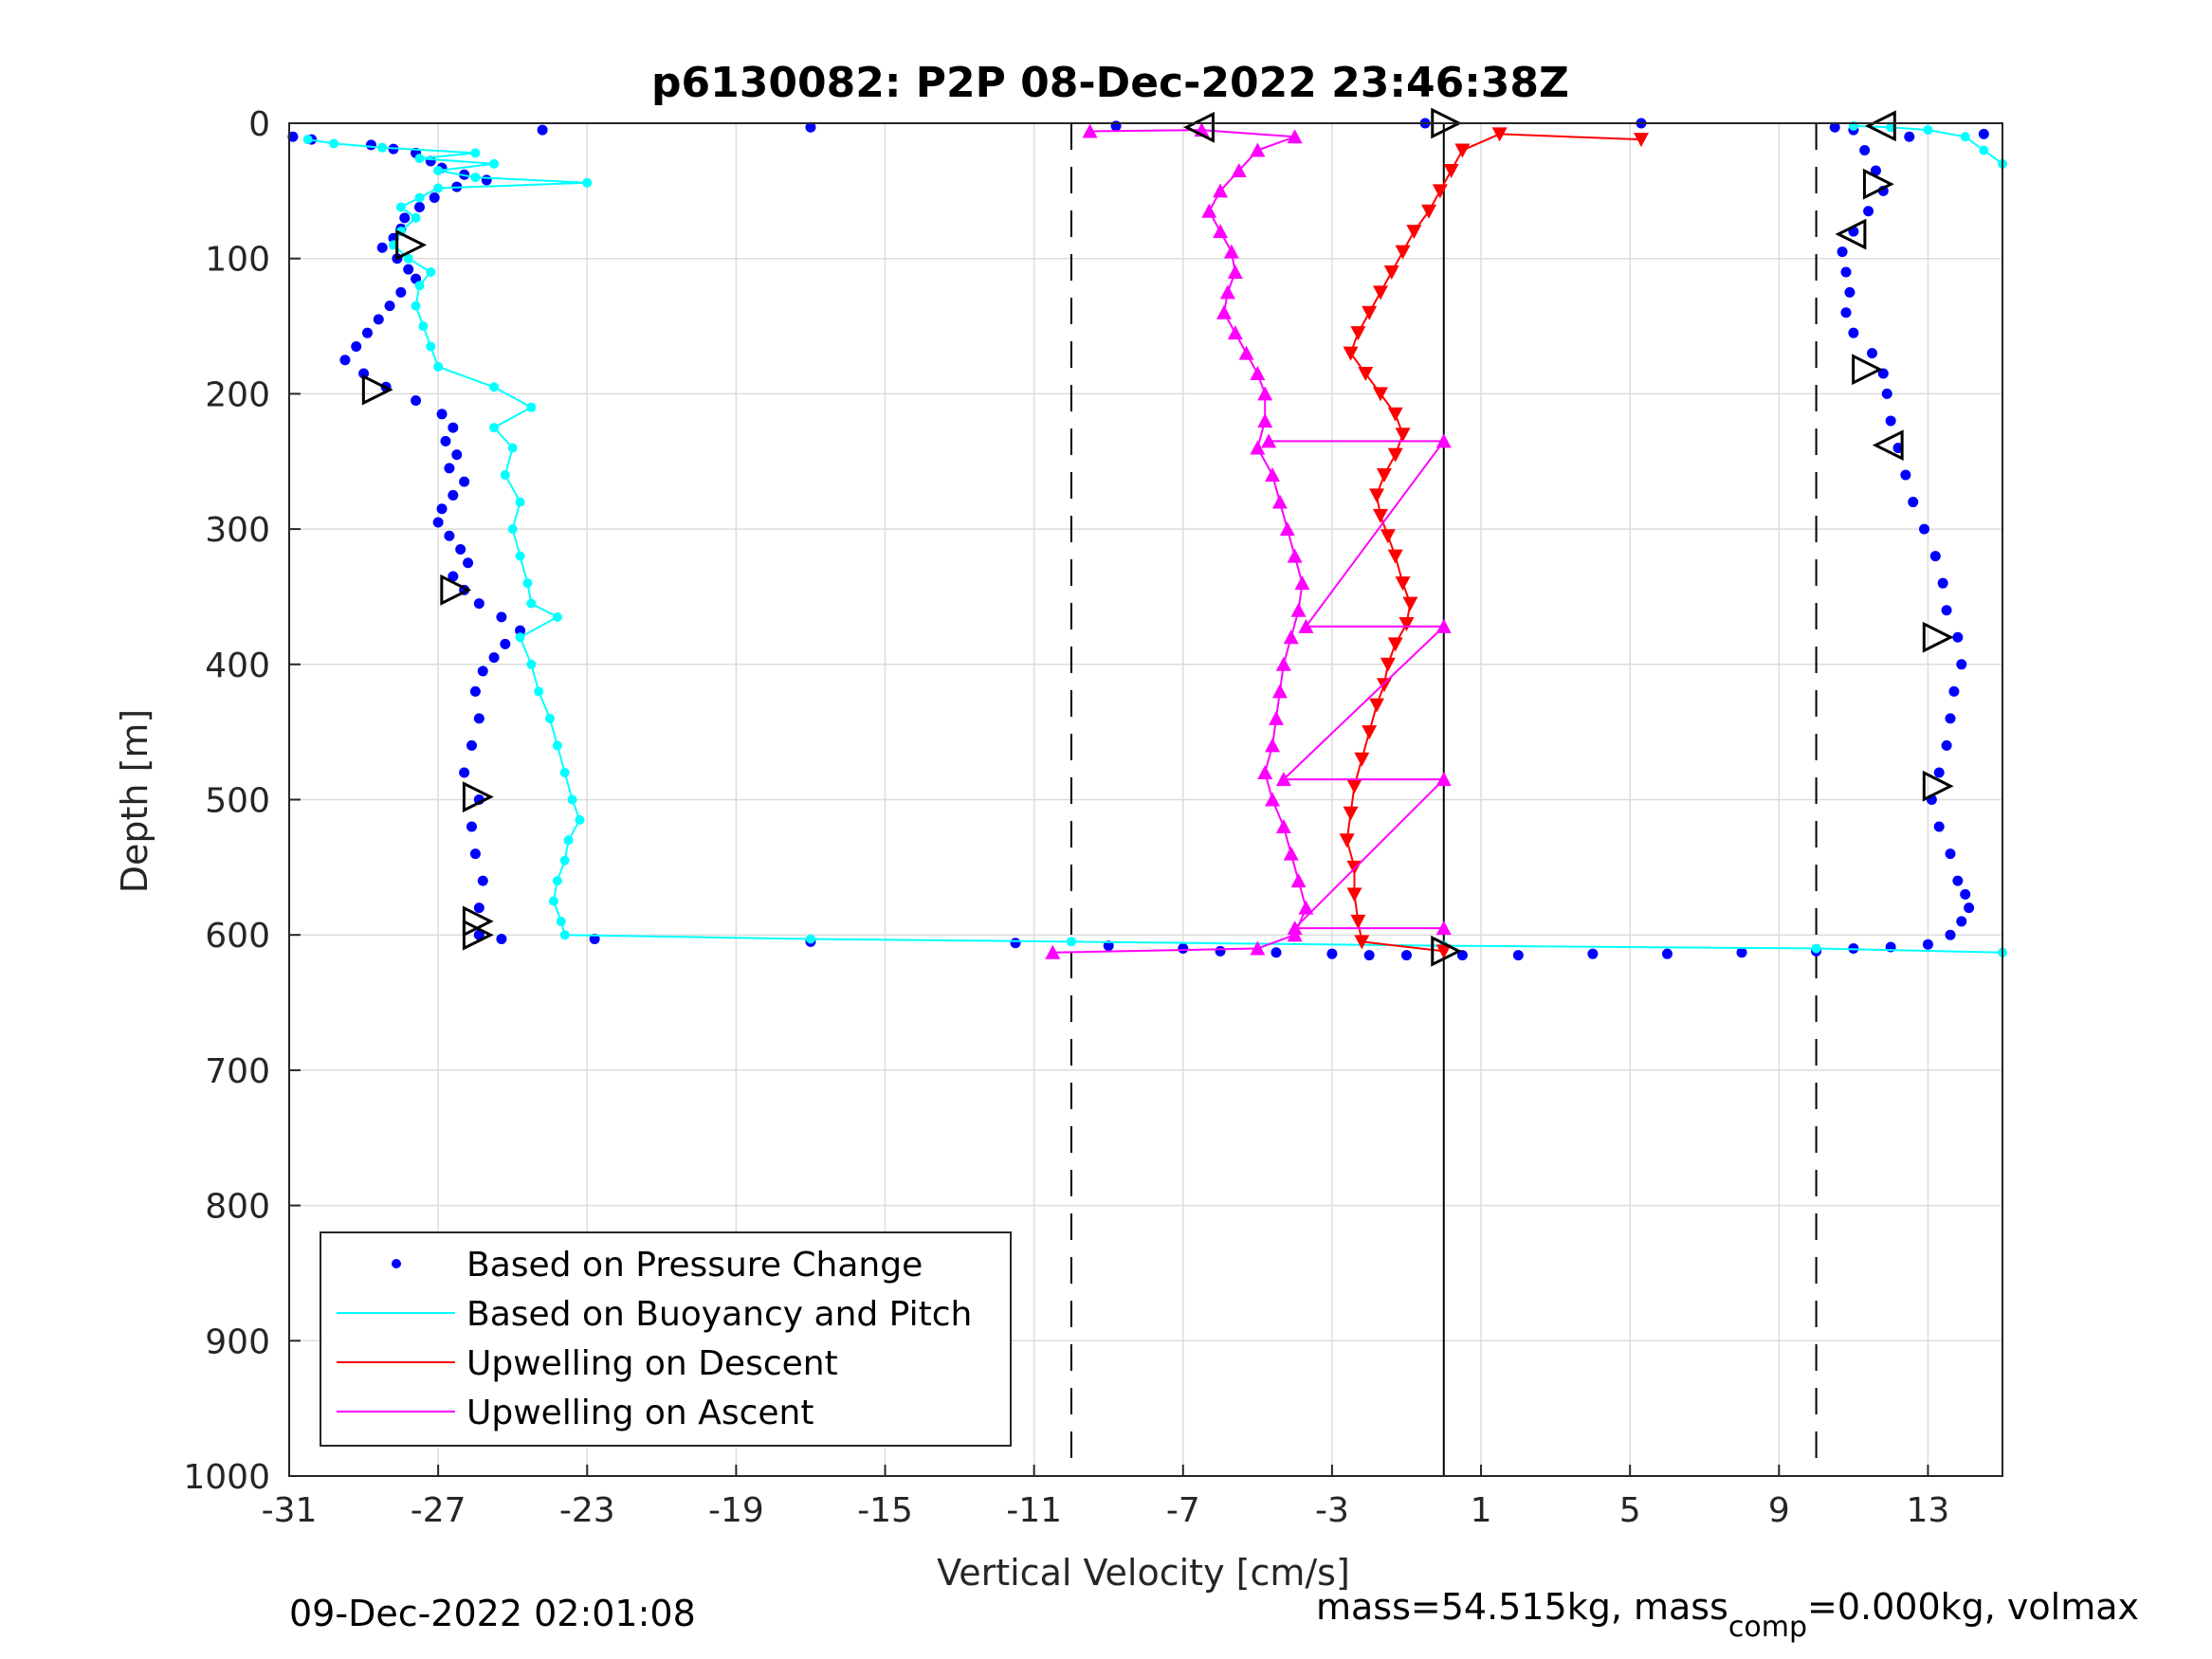 This screenshot has width=2212, height=1659. Describe the element at coordinates (694, 1265) in the screenshot. I see `legend-label-pressure: Based on Pressure Change` at that location.